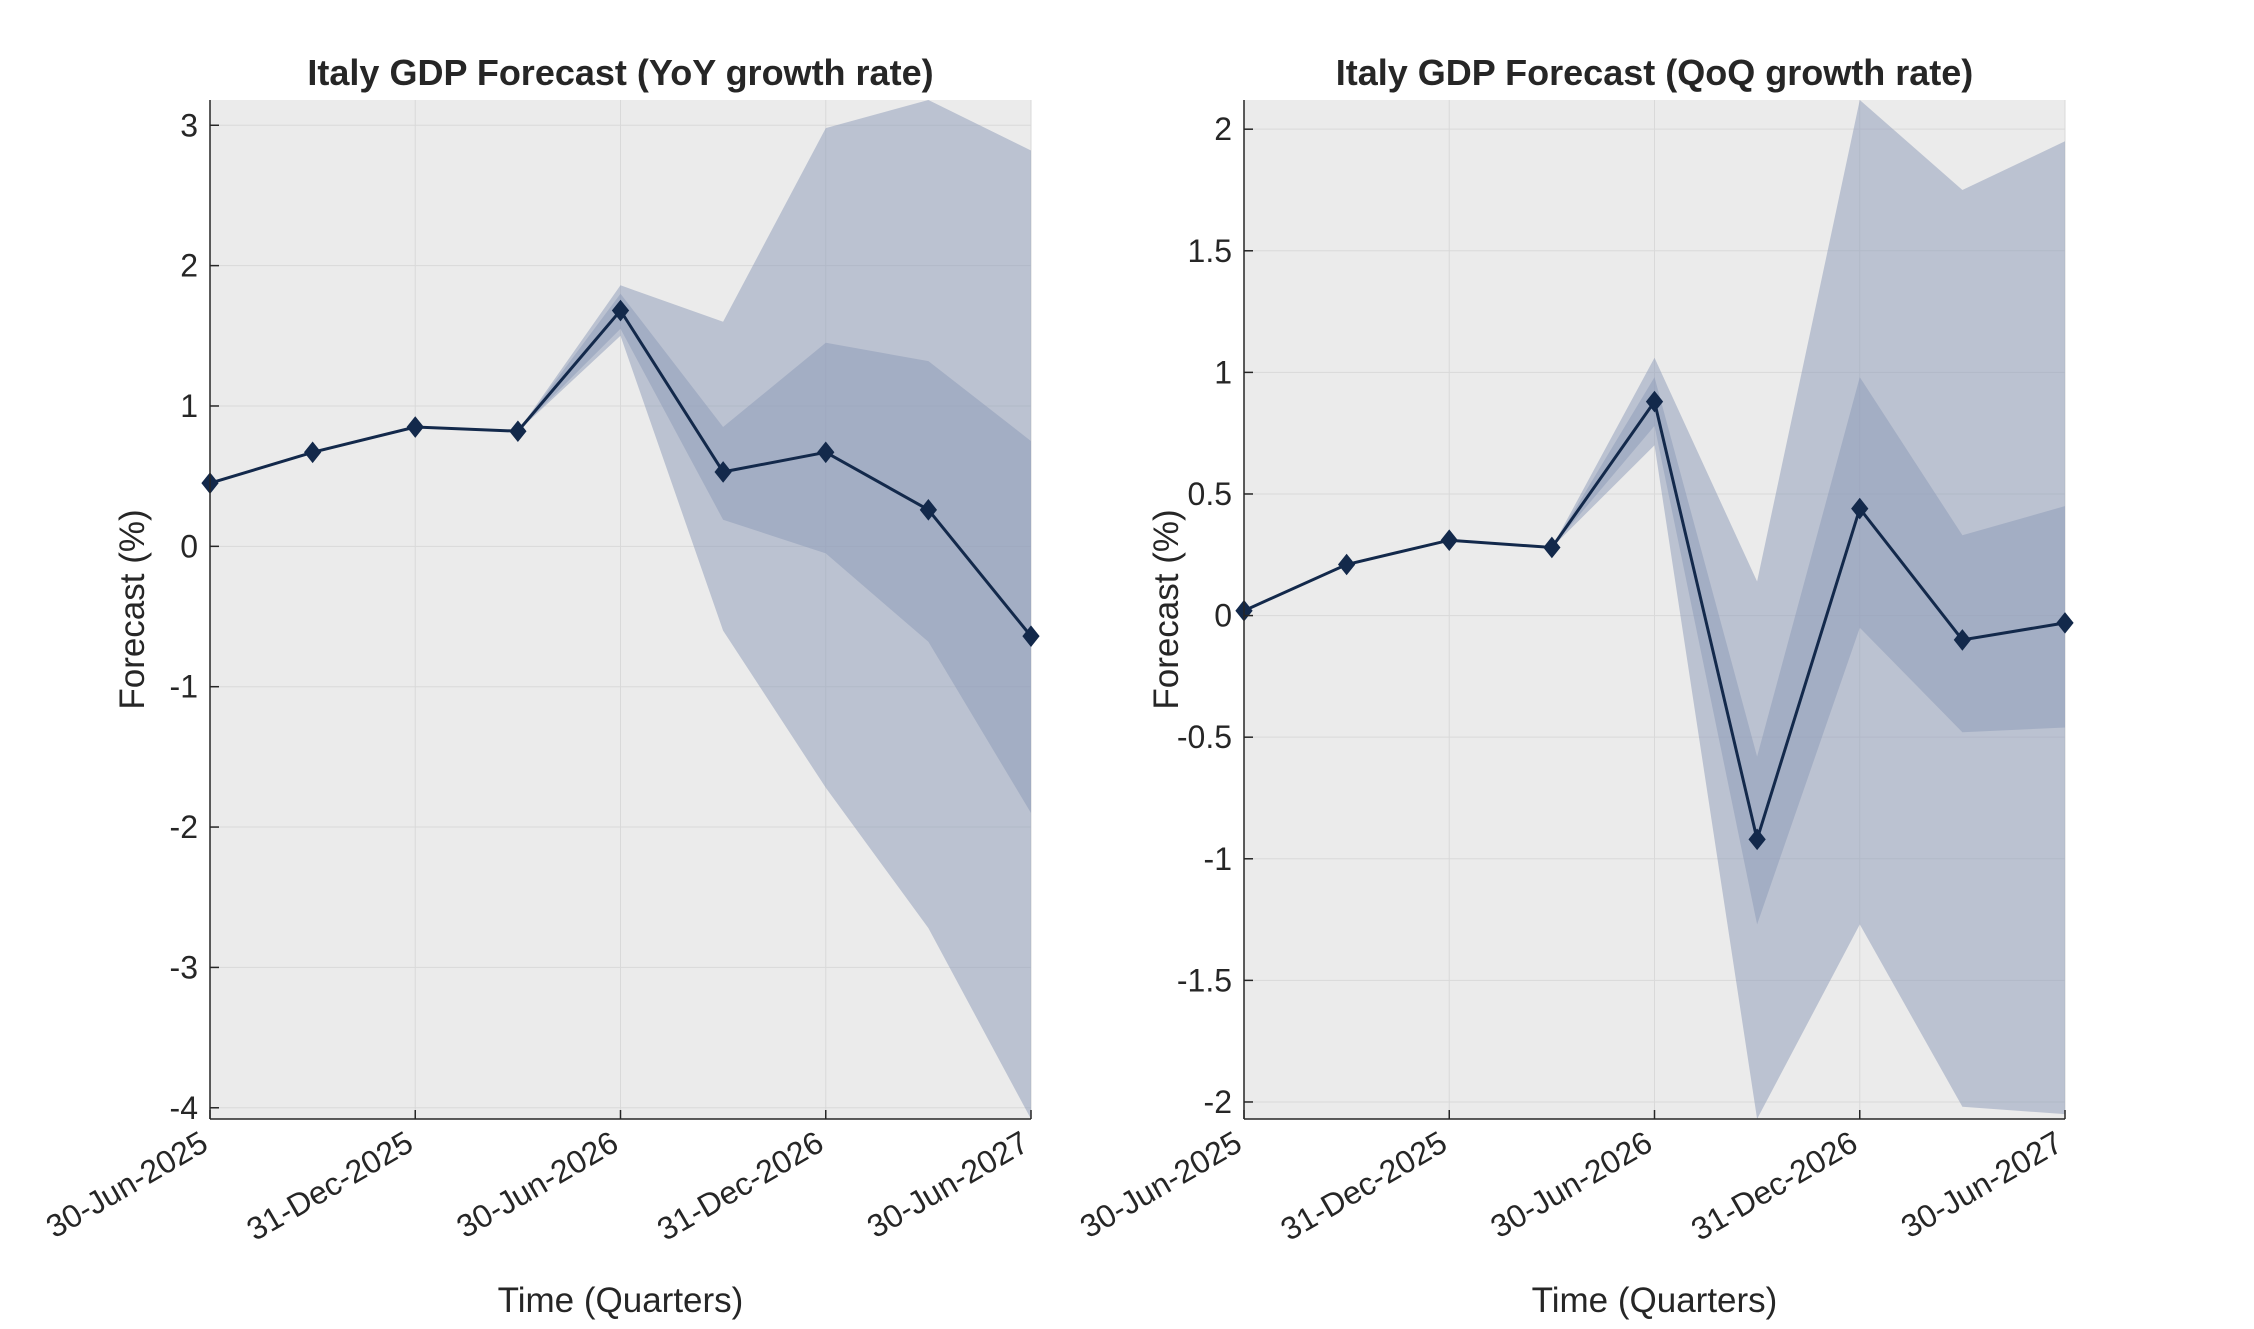 Image resolution: width=2254 pixels, height=1329 pixels. What do you see at coordinates (1210, 494) in the screenshot?
I see `y-tick-label: 0.5` at bounding box center [1210, 494].